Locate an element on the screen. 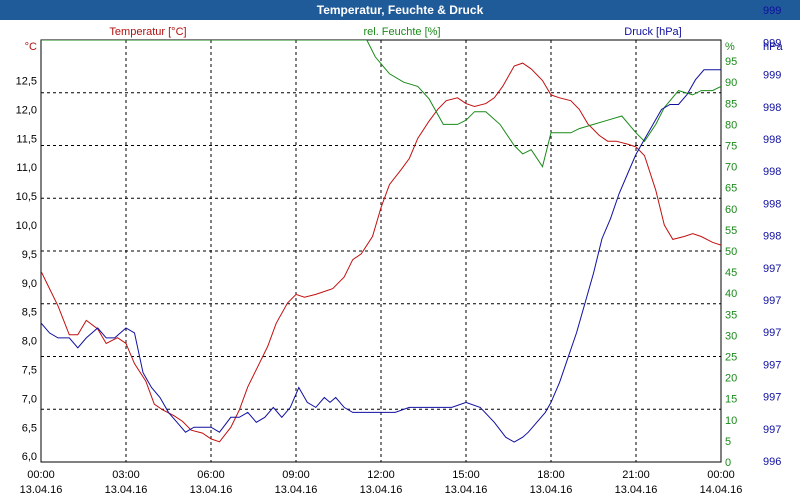  temperature-unit: °C is located at coordinates (31, 47).